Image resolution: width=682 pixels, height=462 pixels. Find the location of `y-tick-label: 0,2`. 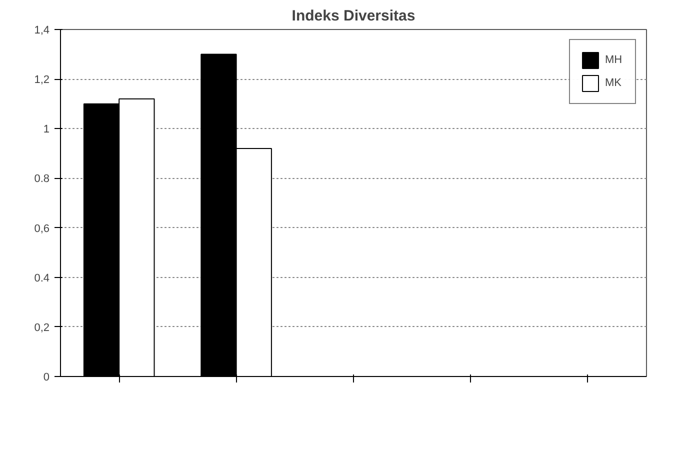

y-tick-label: 0,2 is located at coordinates (42, 328).